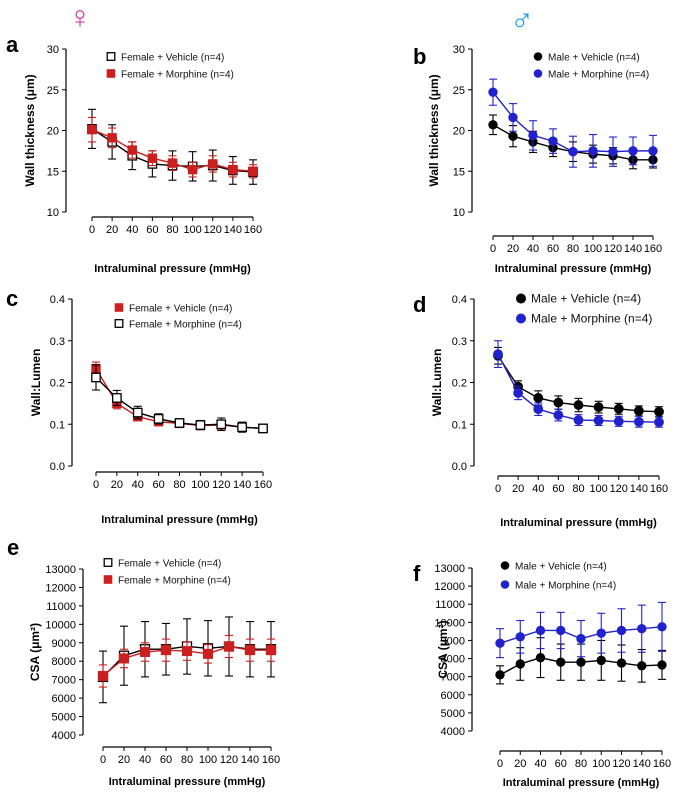 The image size is (677, 795). I want to click on y-tick-label: 0.0, so click(57, 467).